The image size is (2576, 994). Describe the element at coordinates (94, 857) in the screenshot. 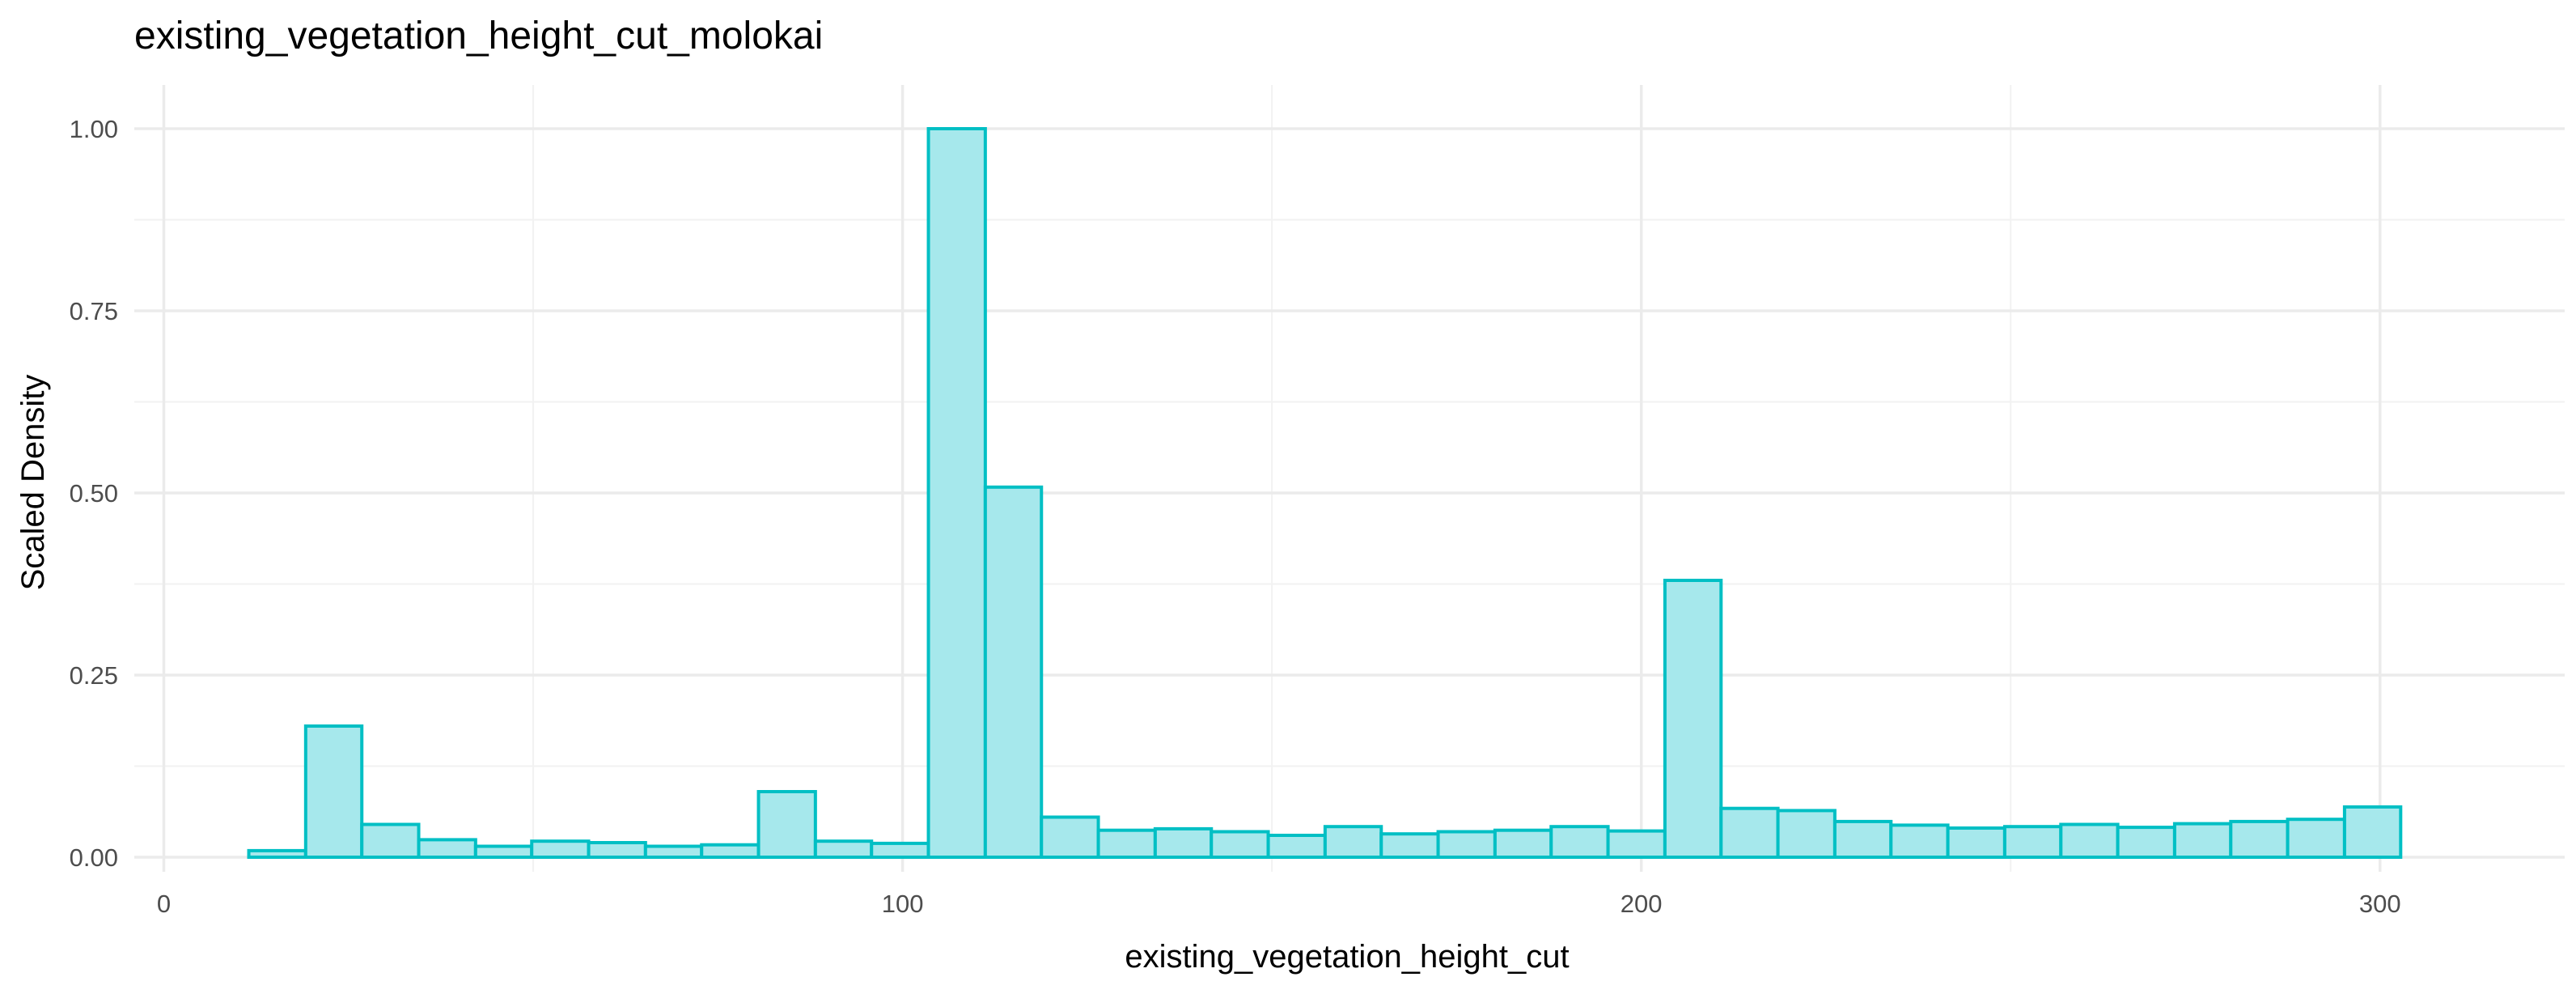

I see `y-tick-label: 0.00` at that location.